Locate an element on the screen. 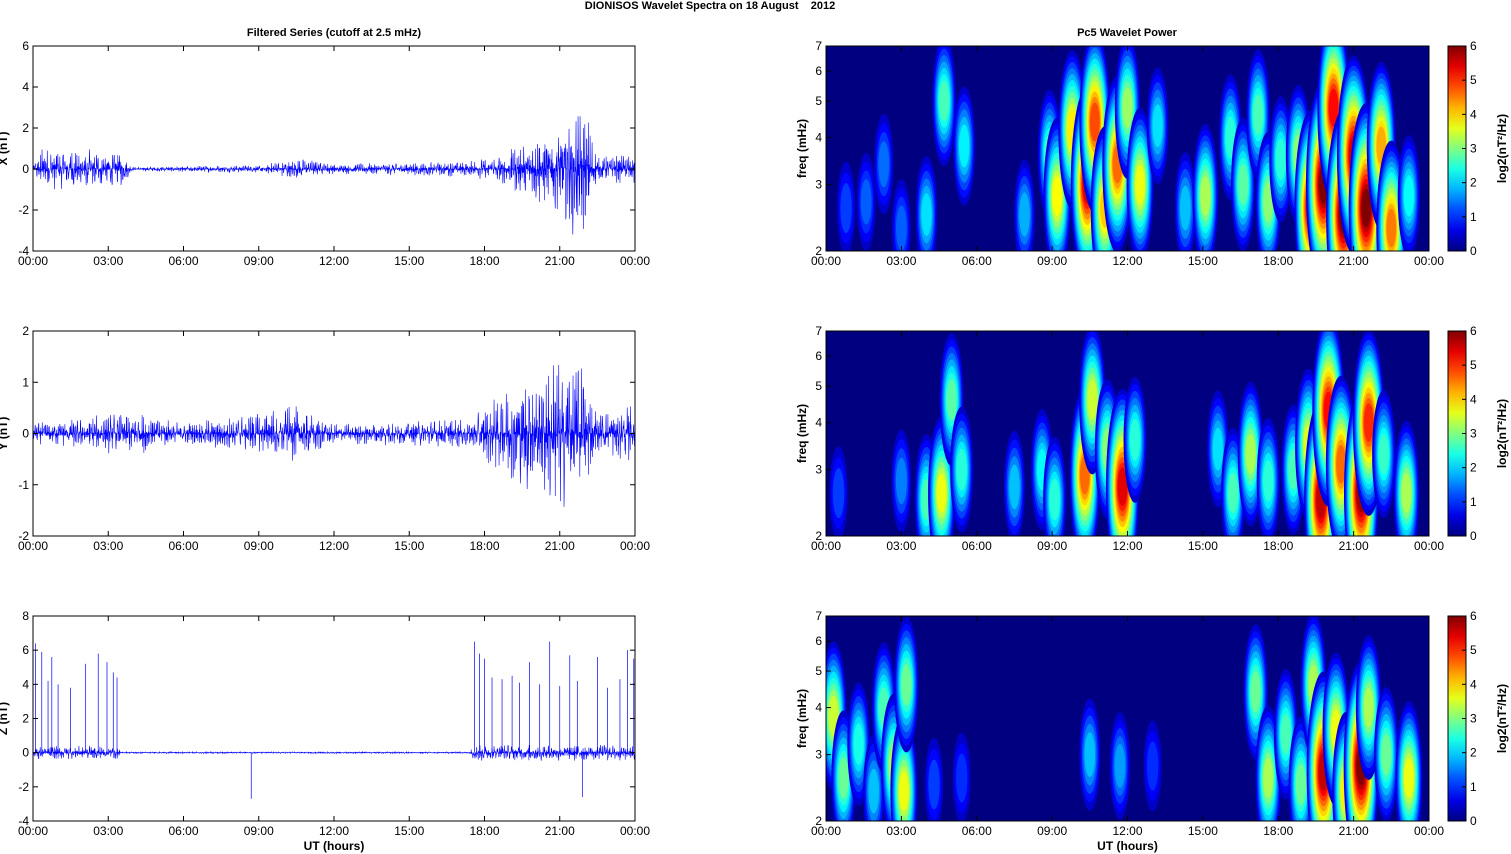 The height and width of the screenshot is (854, 1511). y-tick-label: 1 is located at coordinates (25, 382).